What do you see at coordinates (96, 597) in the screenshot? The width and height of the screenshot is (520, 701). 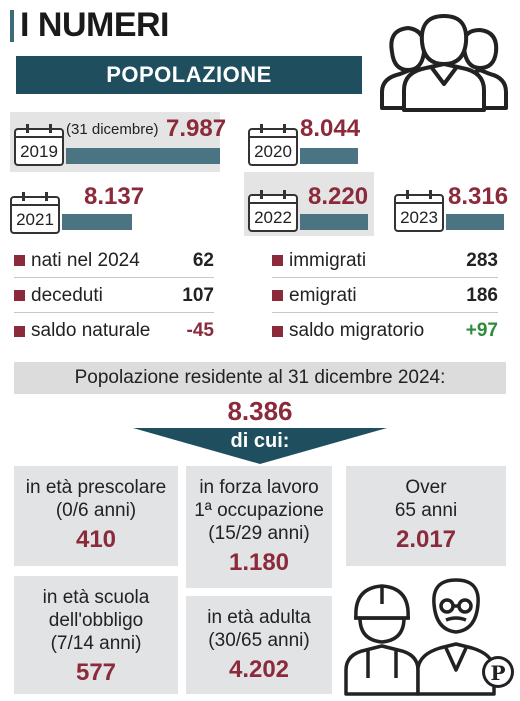 I see `group-label-school: in età scuola` at bounding box center [96, 597].